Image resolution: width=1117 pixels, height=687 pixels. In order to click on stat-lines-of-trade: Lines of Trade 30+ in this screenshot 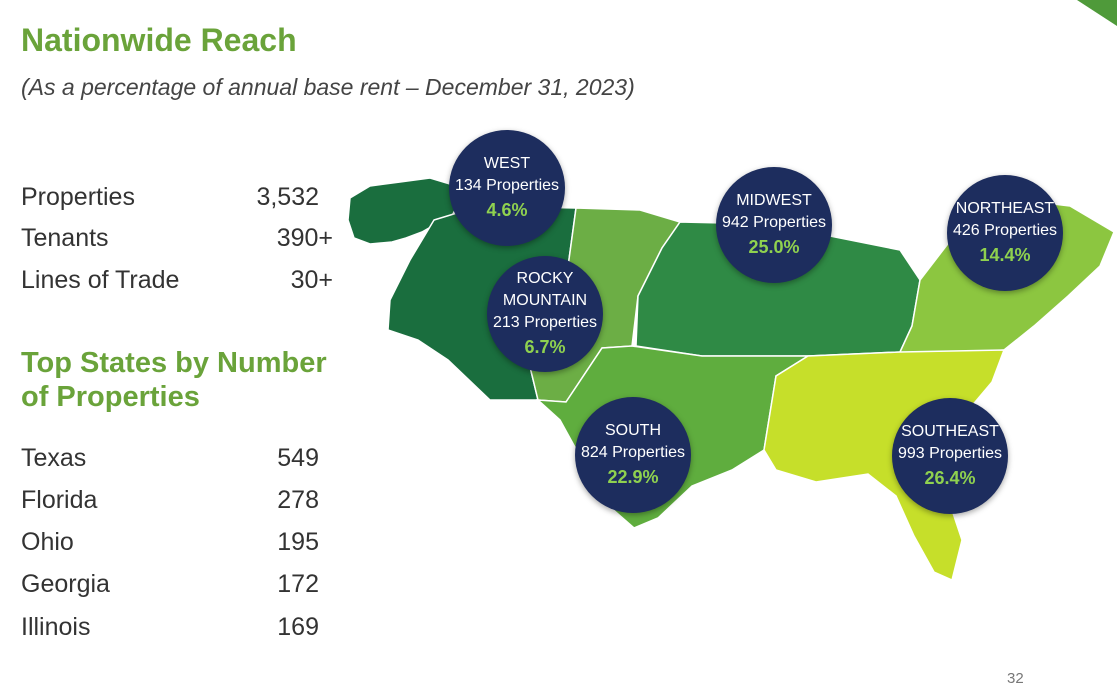, I will do `click(177, 283)`.